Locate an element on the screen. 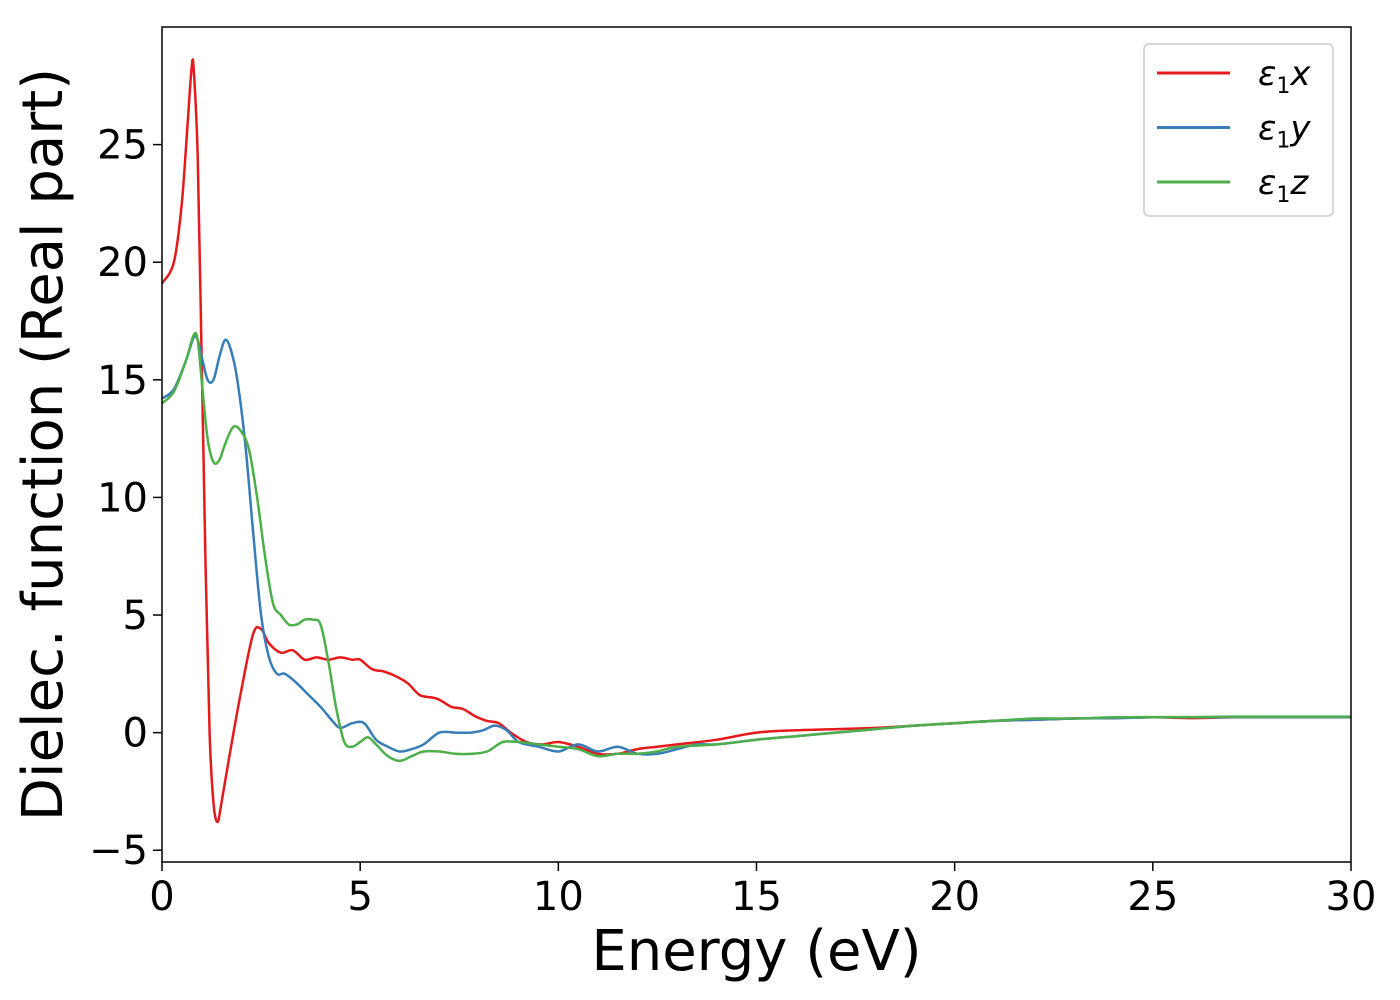 The height and width of the screenshot is (1000, 1400). y-tick-label: 0 is located at coordinates (135, 734).